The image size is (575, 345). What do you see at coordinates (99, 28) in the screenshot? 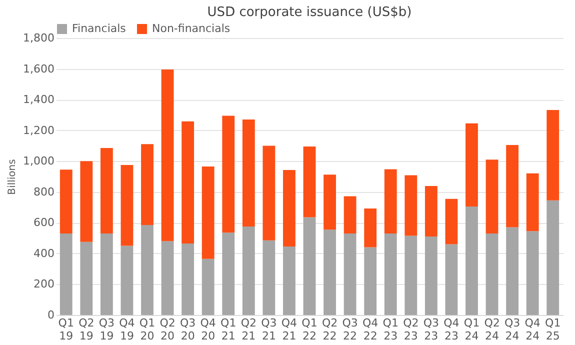
I see `legend-label: Financials` at bounding box center [99, 28].